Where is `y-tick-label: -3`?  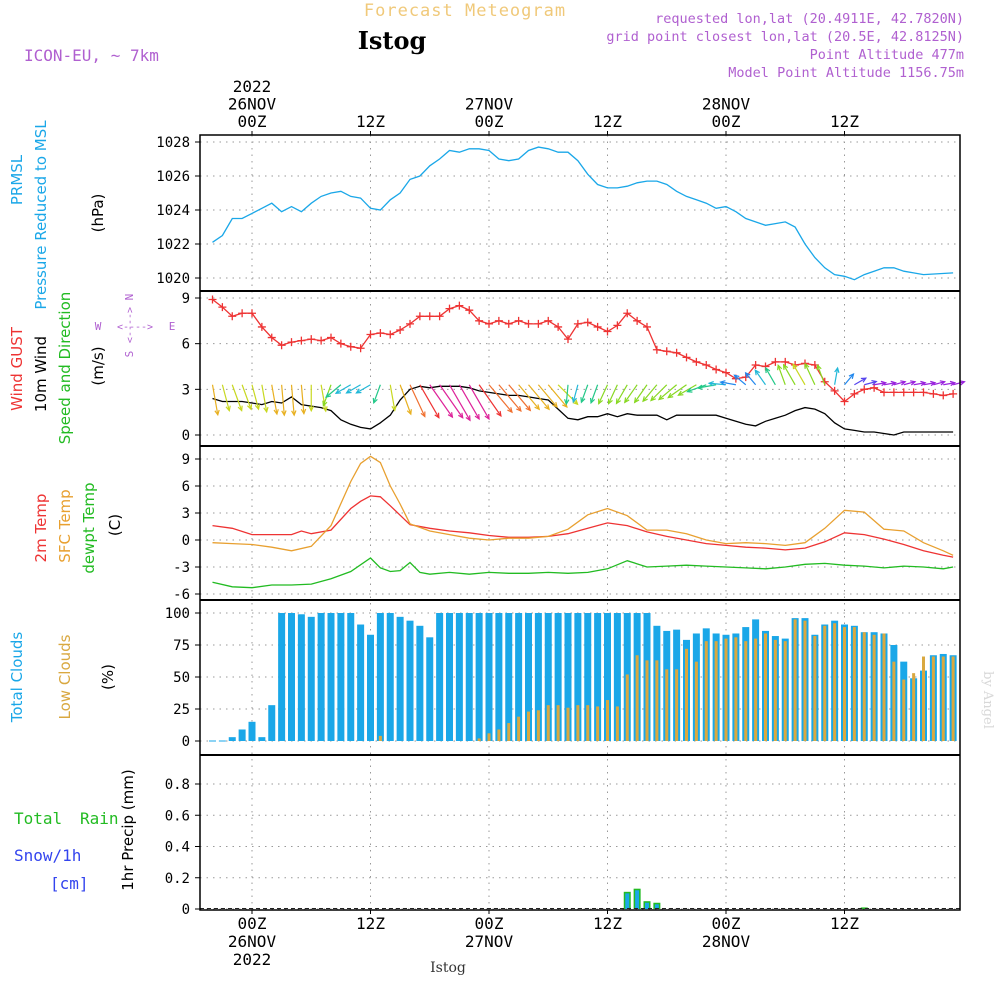
y-tick-label: -3 is located at coordinates (181, 568).